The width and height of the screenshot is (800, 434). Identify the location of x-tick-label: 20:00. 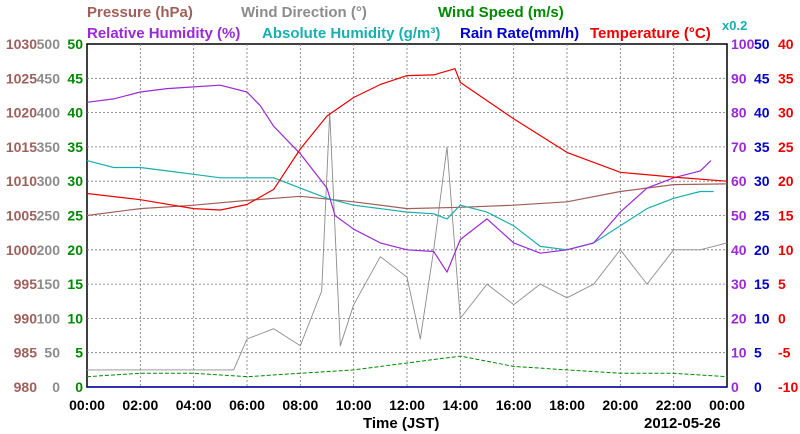
(620, 405).